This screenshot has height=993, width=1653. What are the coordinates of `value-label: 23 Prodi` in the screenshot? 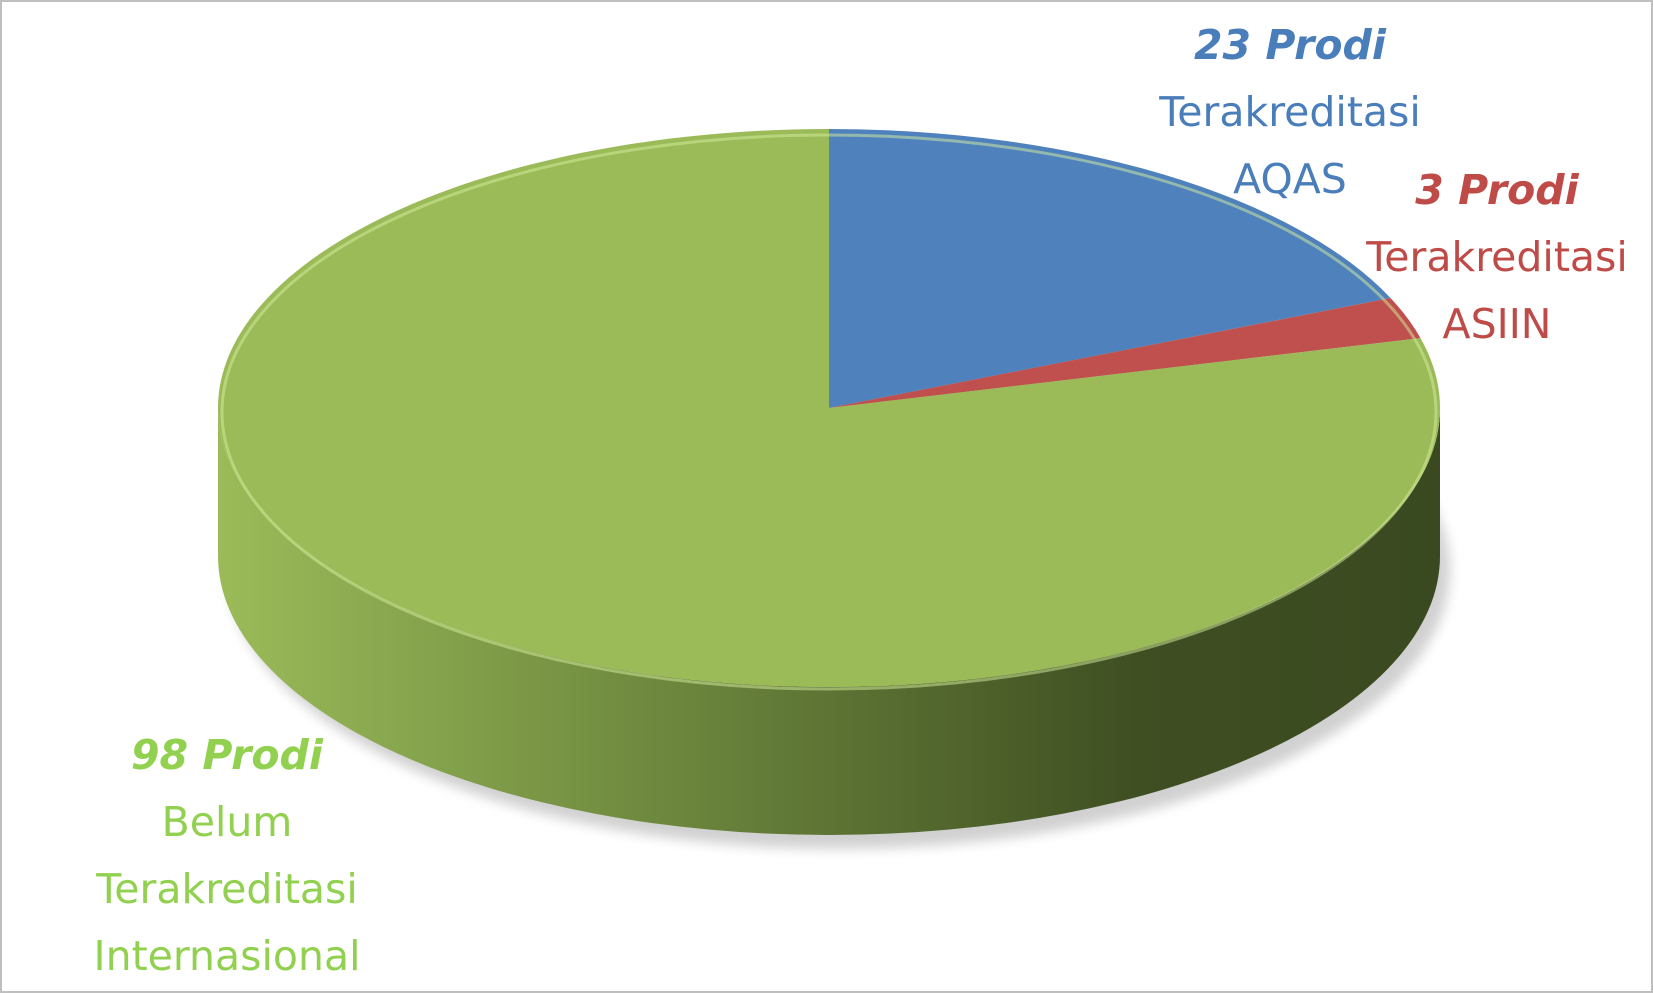 It's located at (1290, 45).